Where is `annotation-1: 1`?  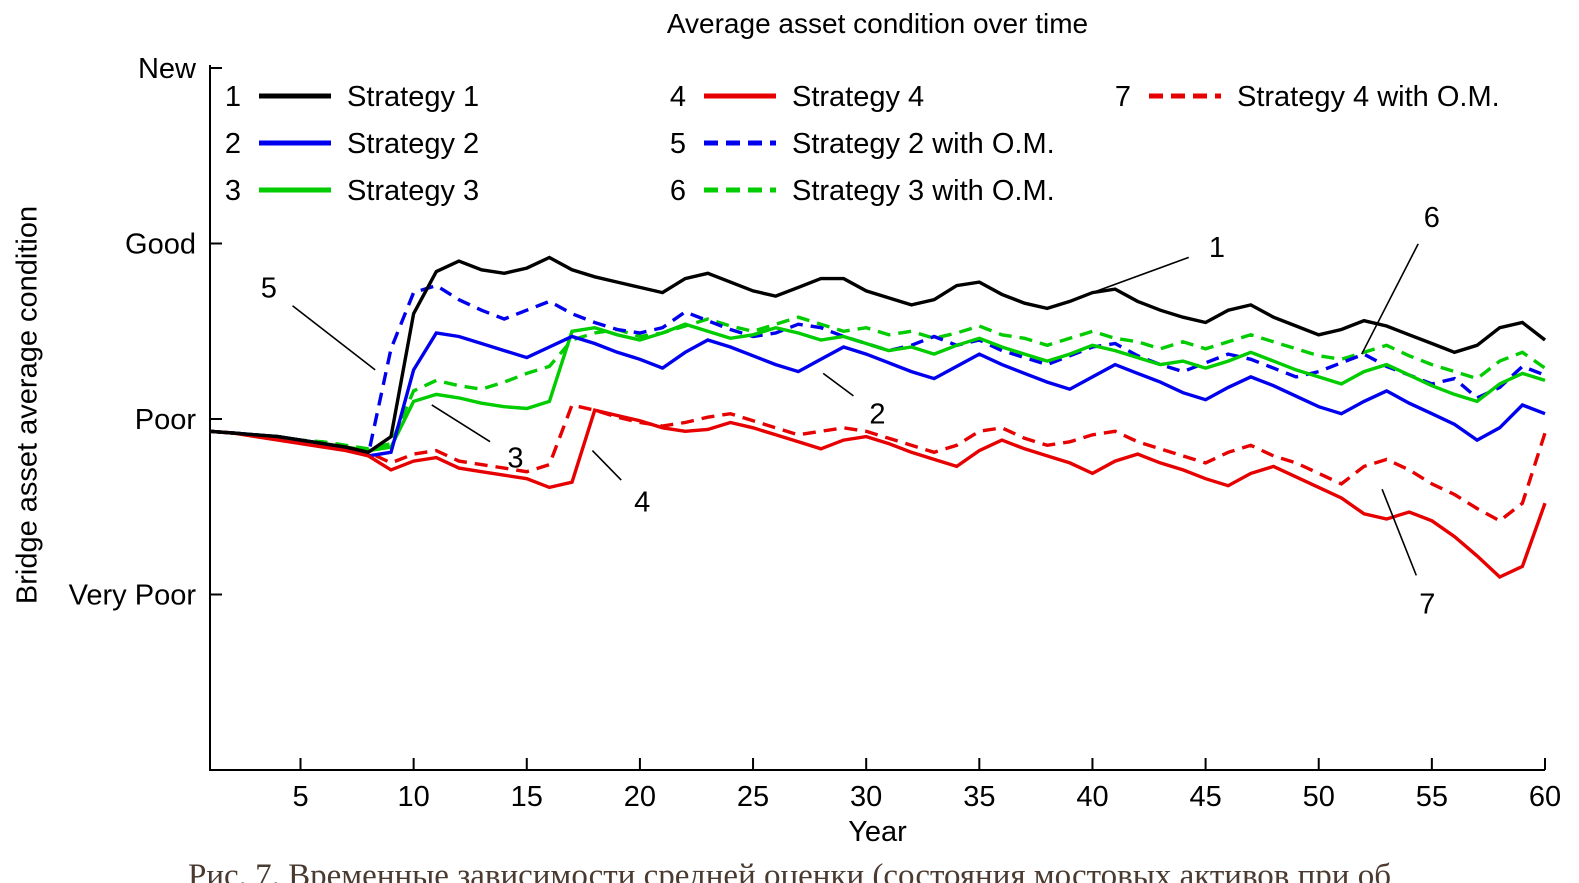
annotation-1: 1 is located at coordinates (1158, 263).